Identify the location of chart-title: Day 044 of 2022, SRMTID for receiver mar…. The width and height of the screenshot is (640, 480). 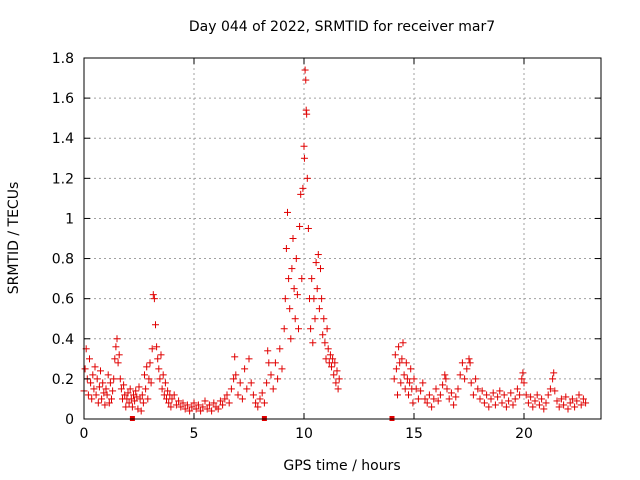
(342, 27).